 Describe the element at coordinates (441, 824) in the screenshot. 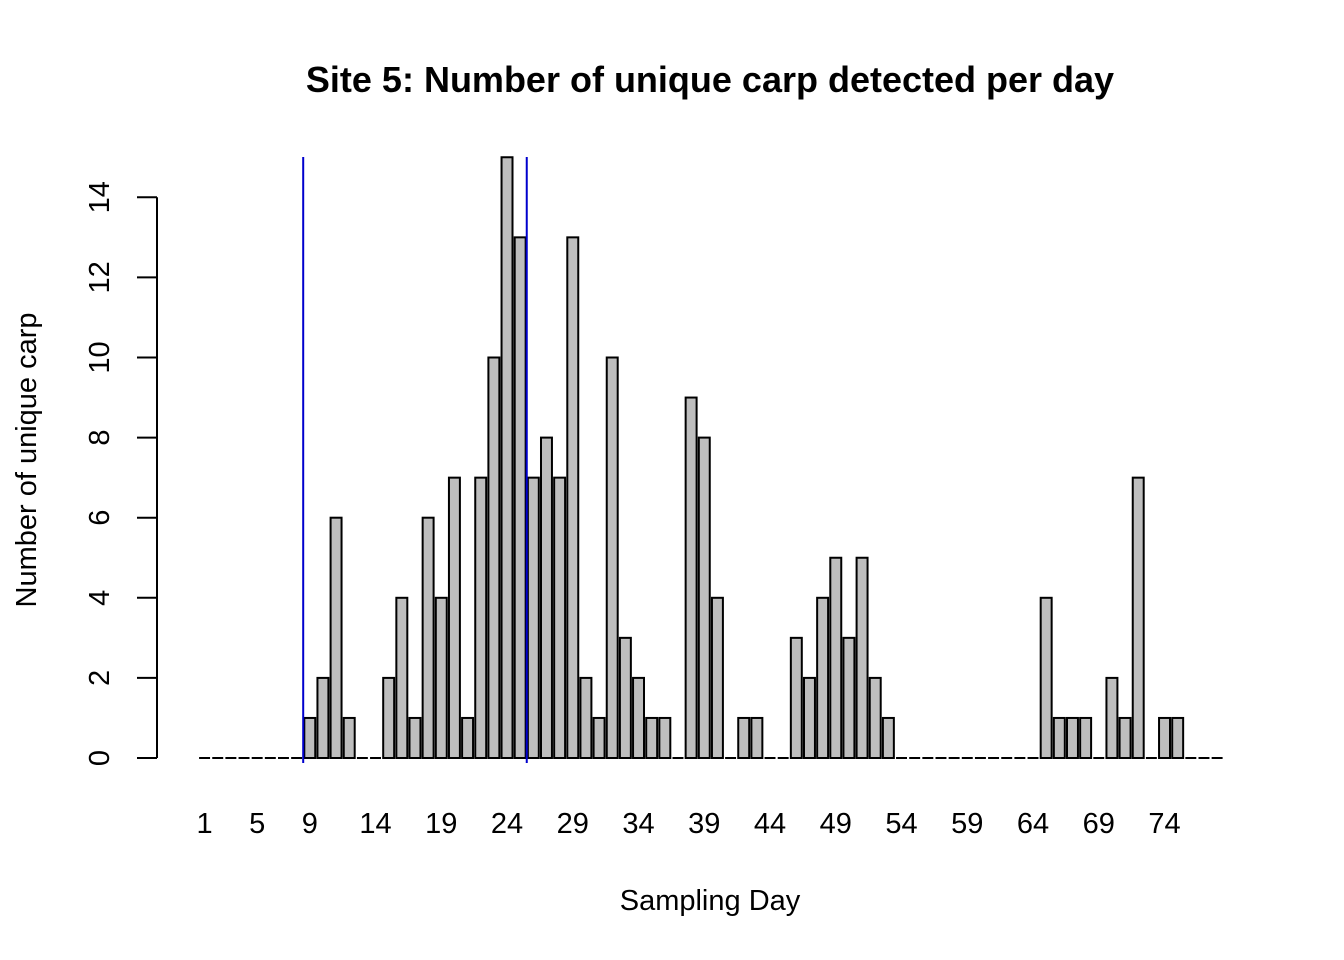

I see `x-tick-label: 19` at that location.